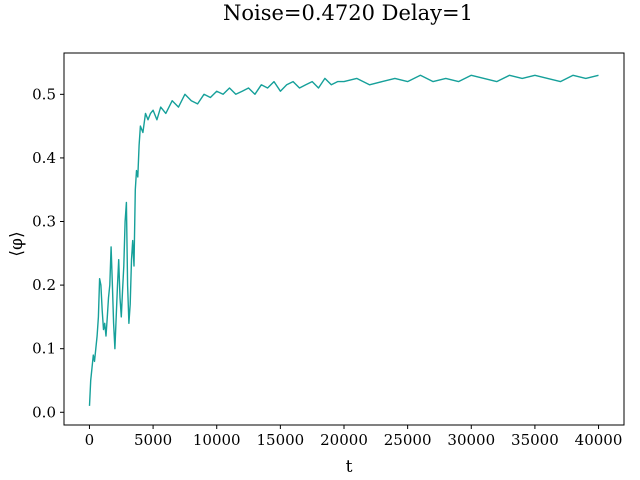 This screenshot has height=480, width=640. I want to click on x-tick-label: 10000, so click(217, 440).